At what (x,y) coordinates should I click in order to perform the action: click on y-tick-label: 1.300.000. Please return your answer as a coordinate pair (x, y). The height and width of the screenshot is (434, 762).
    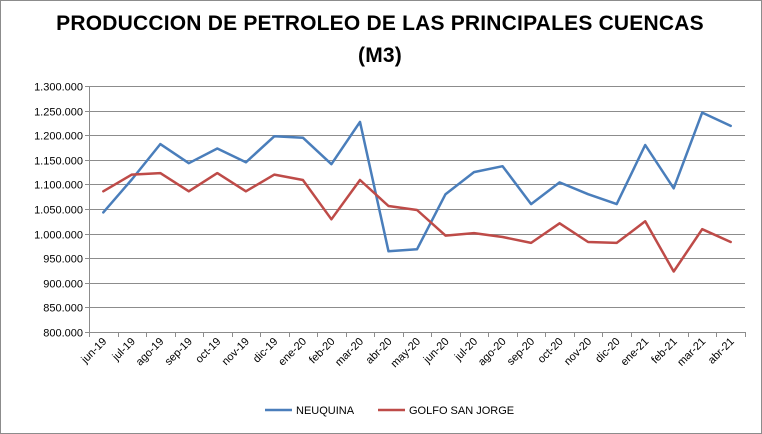
    Looking at the image, I should click on (58, 88).